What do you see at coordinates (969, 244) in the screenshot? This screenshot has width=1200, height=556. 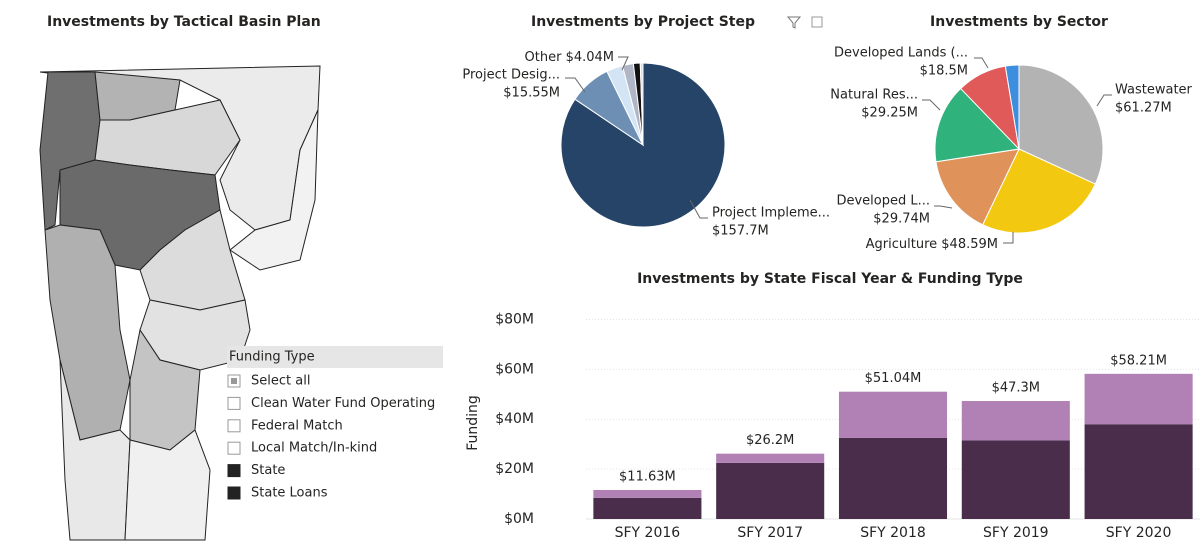 I see `slice-value-label: $48.59M` at bounding box center [969, 244].